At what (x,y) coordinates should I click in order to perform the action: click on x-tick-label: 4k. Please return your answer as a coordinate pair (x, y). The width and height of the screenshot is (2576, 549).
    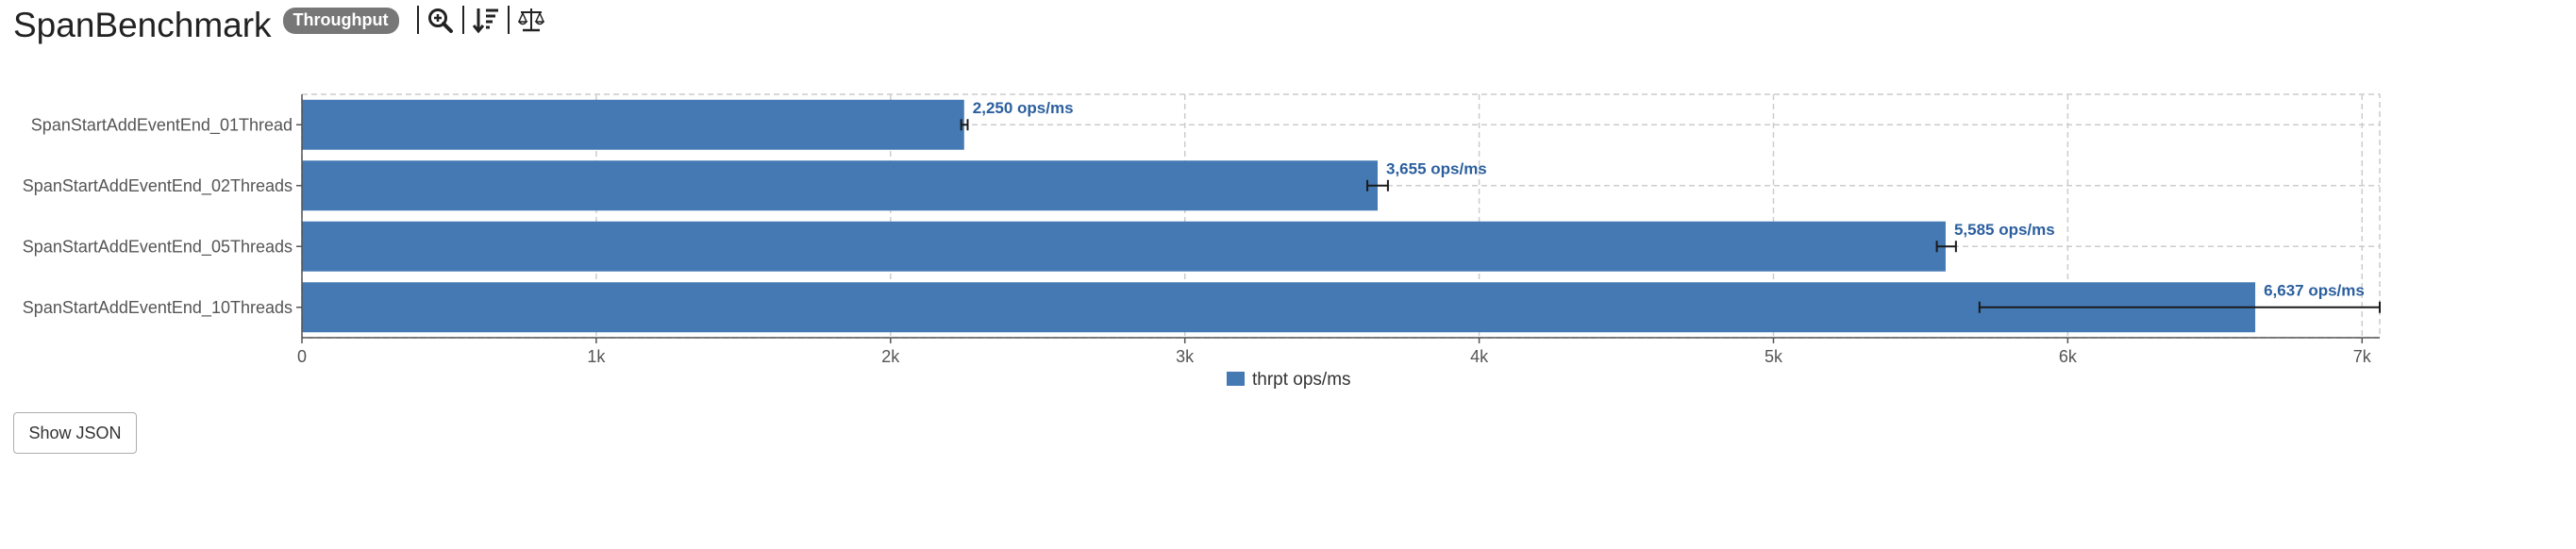
    Looking at the image, I should click on (1479, 357).